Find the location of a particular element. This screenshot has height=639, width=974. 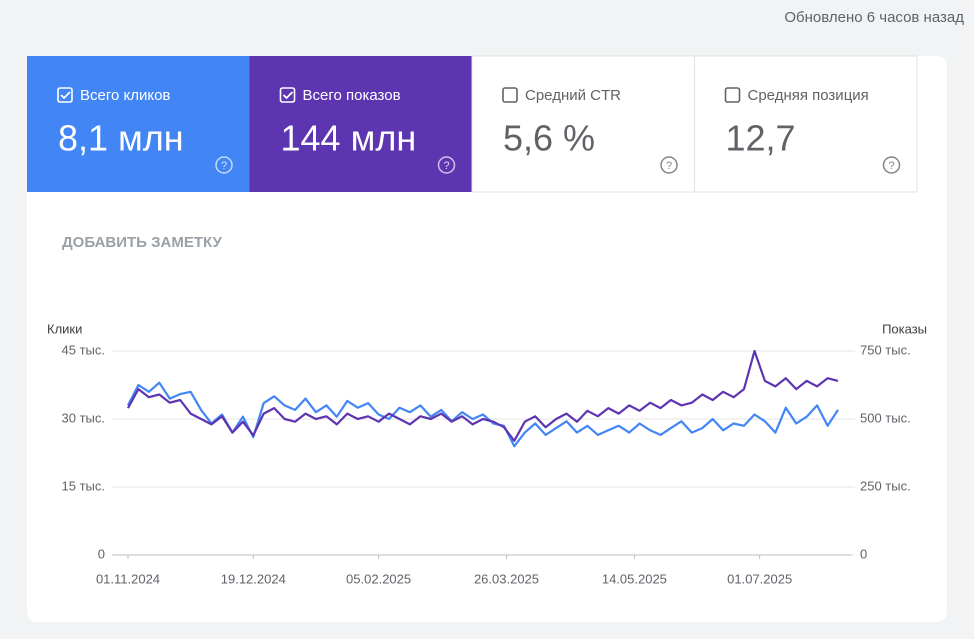

x-tick-label: 19.12.2024 is located at coordinates (253, 578).